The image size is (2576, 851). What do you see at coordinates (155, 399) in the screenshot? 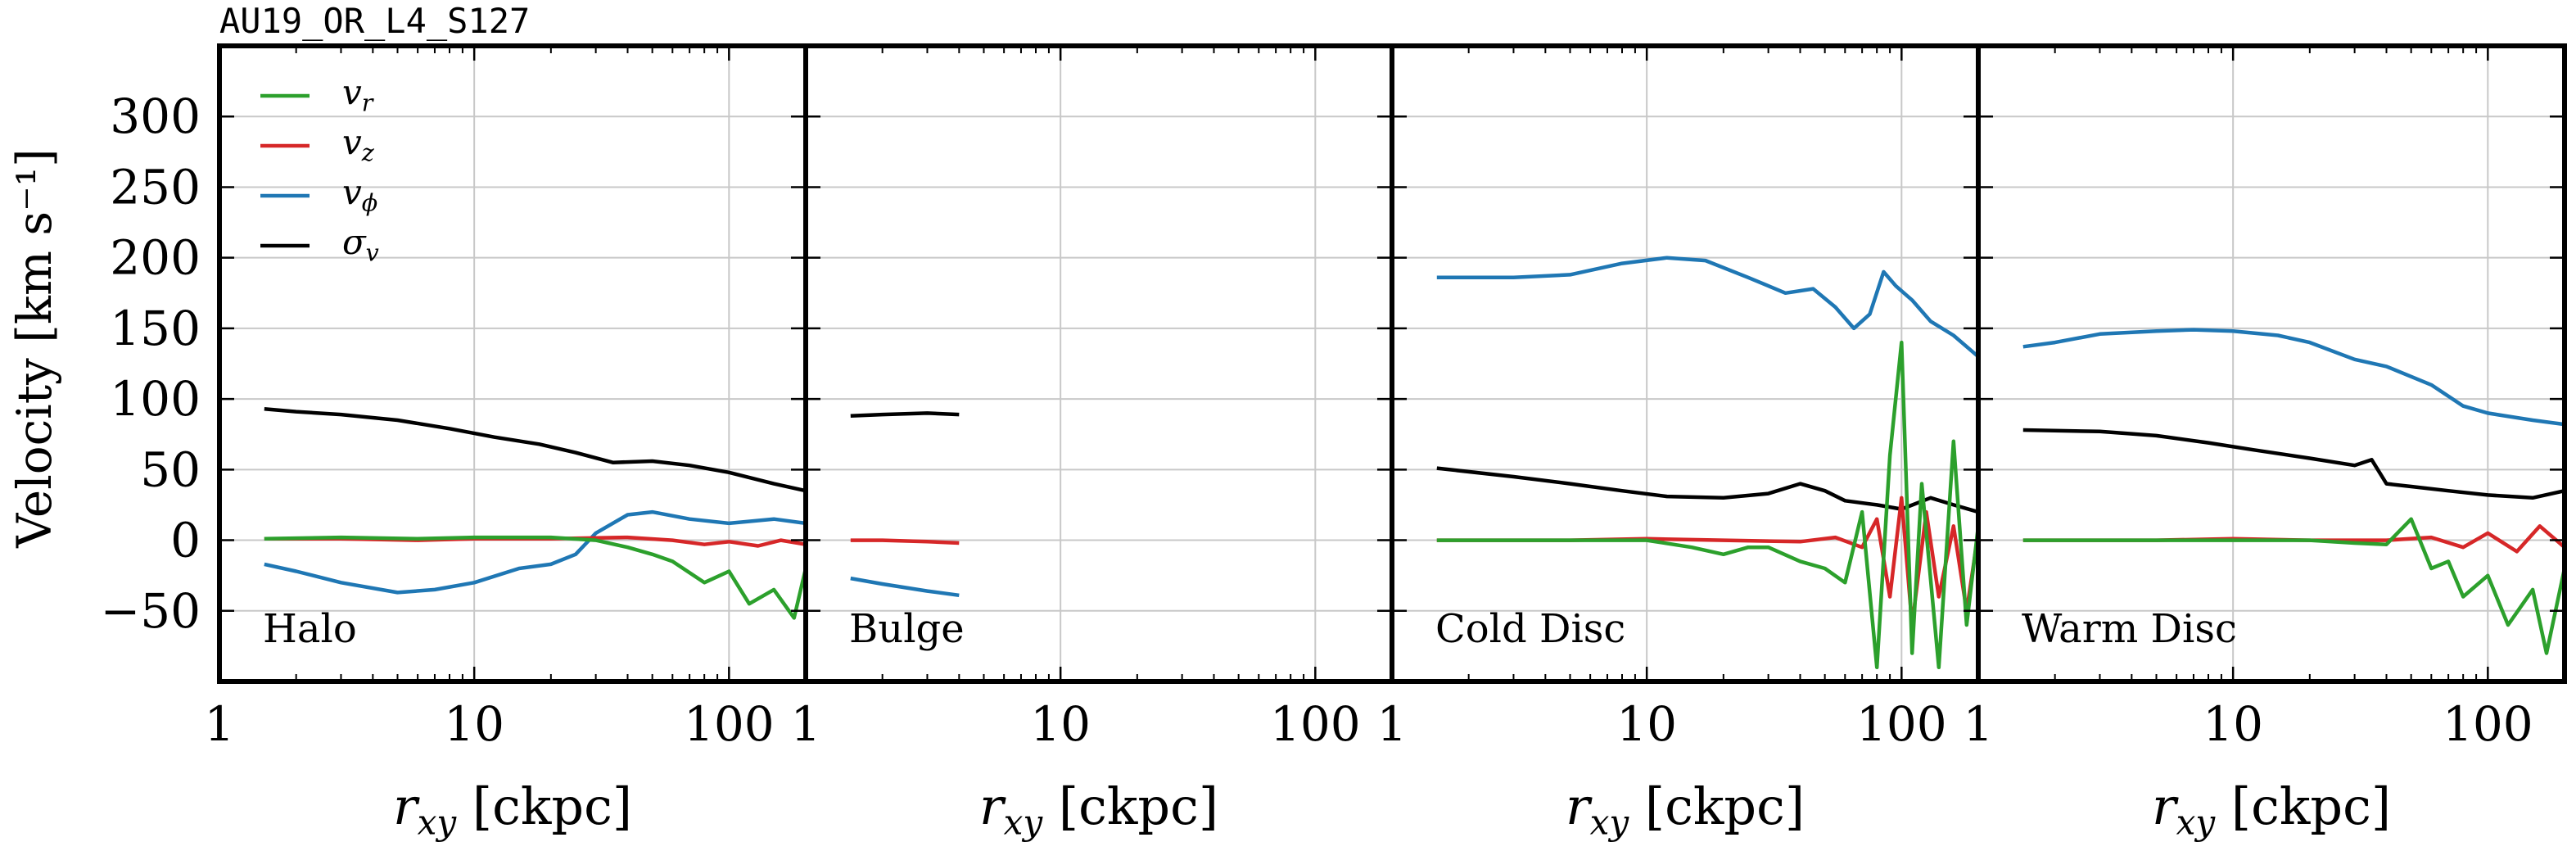
I see `y-tick-label: 100` at bounding box center [155, 399].